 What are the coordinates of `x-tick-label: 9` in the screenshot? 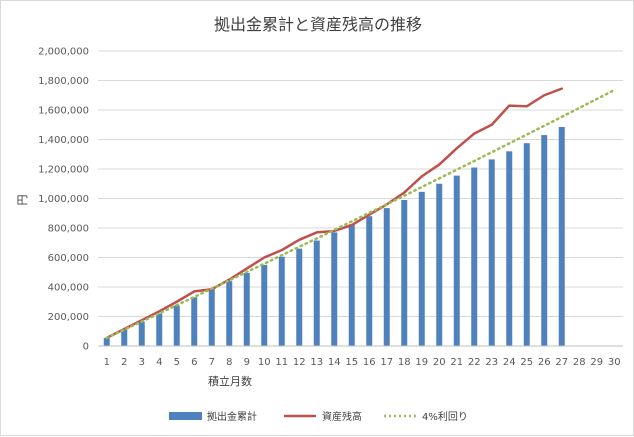 It's located at (247, 362).